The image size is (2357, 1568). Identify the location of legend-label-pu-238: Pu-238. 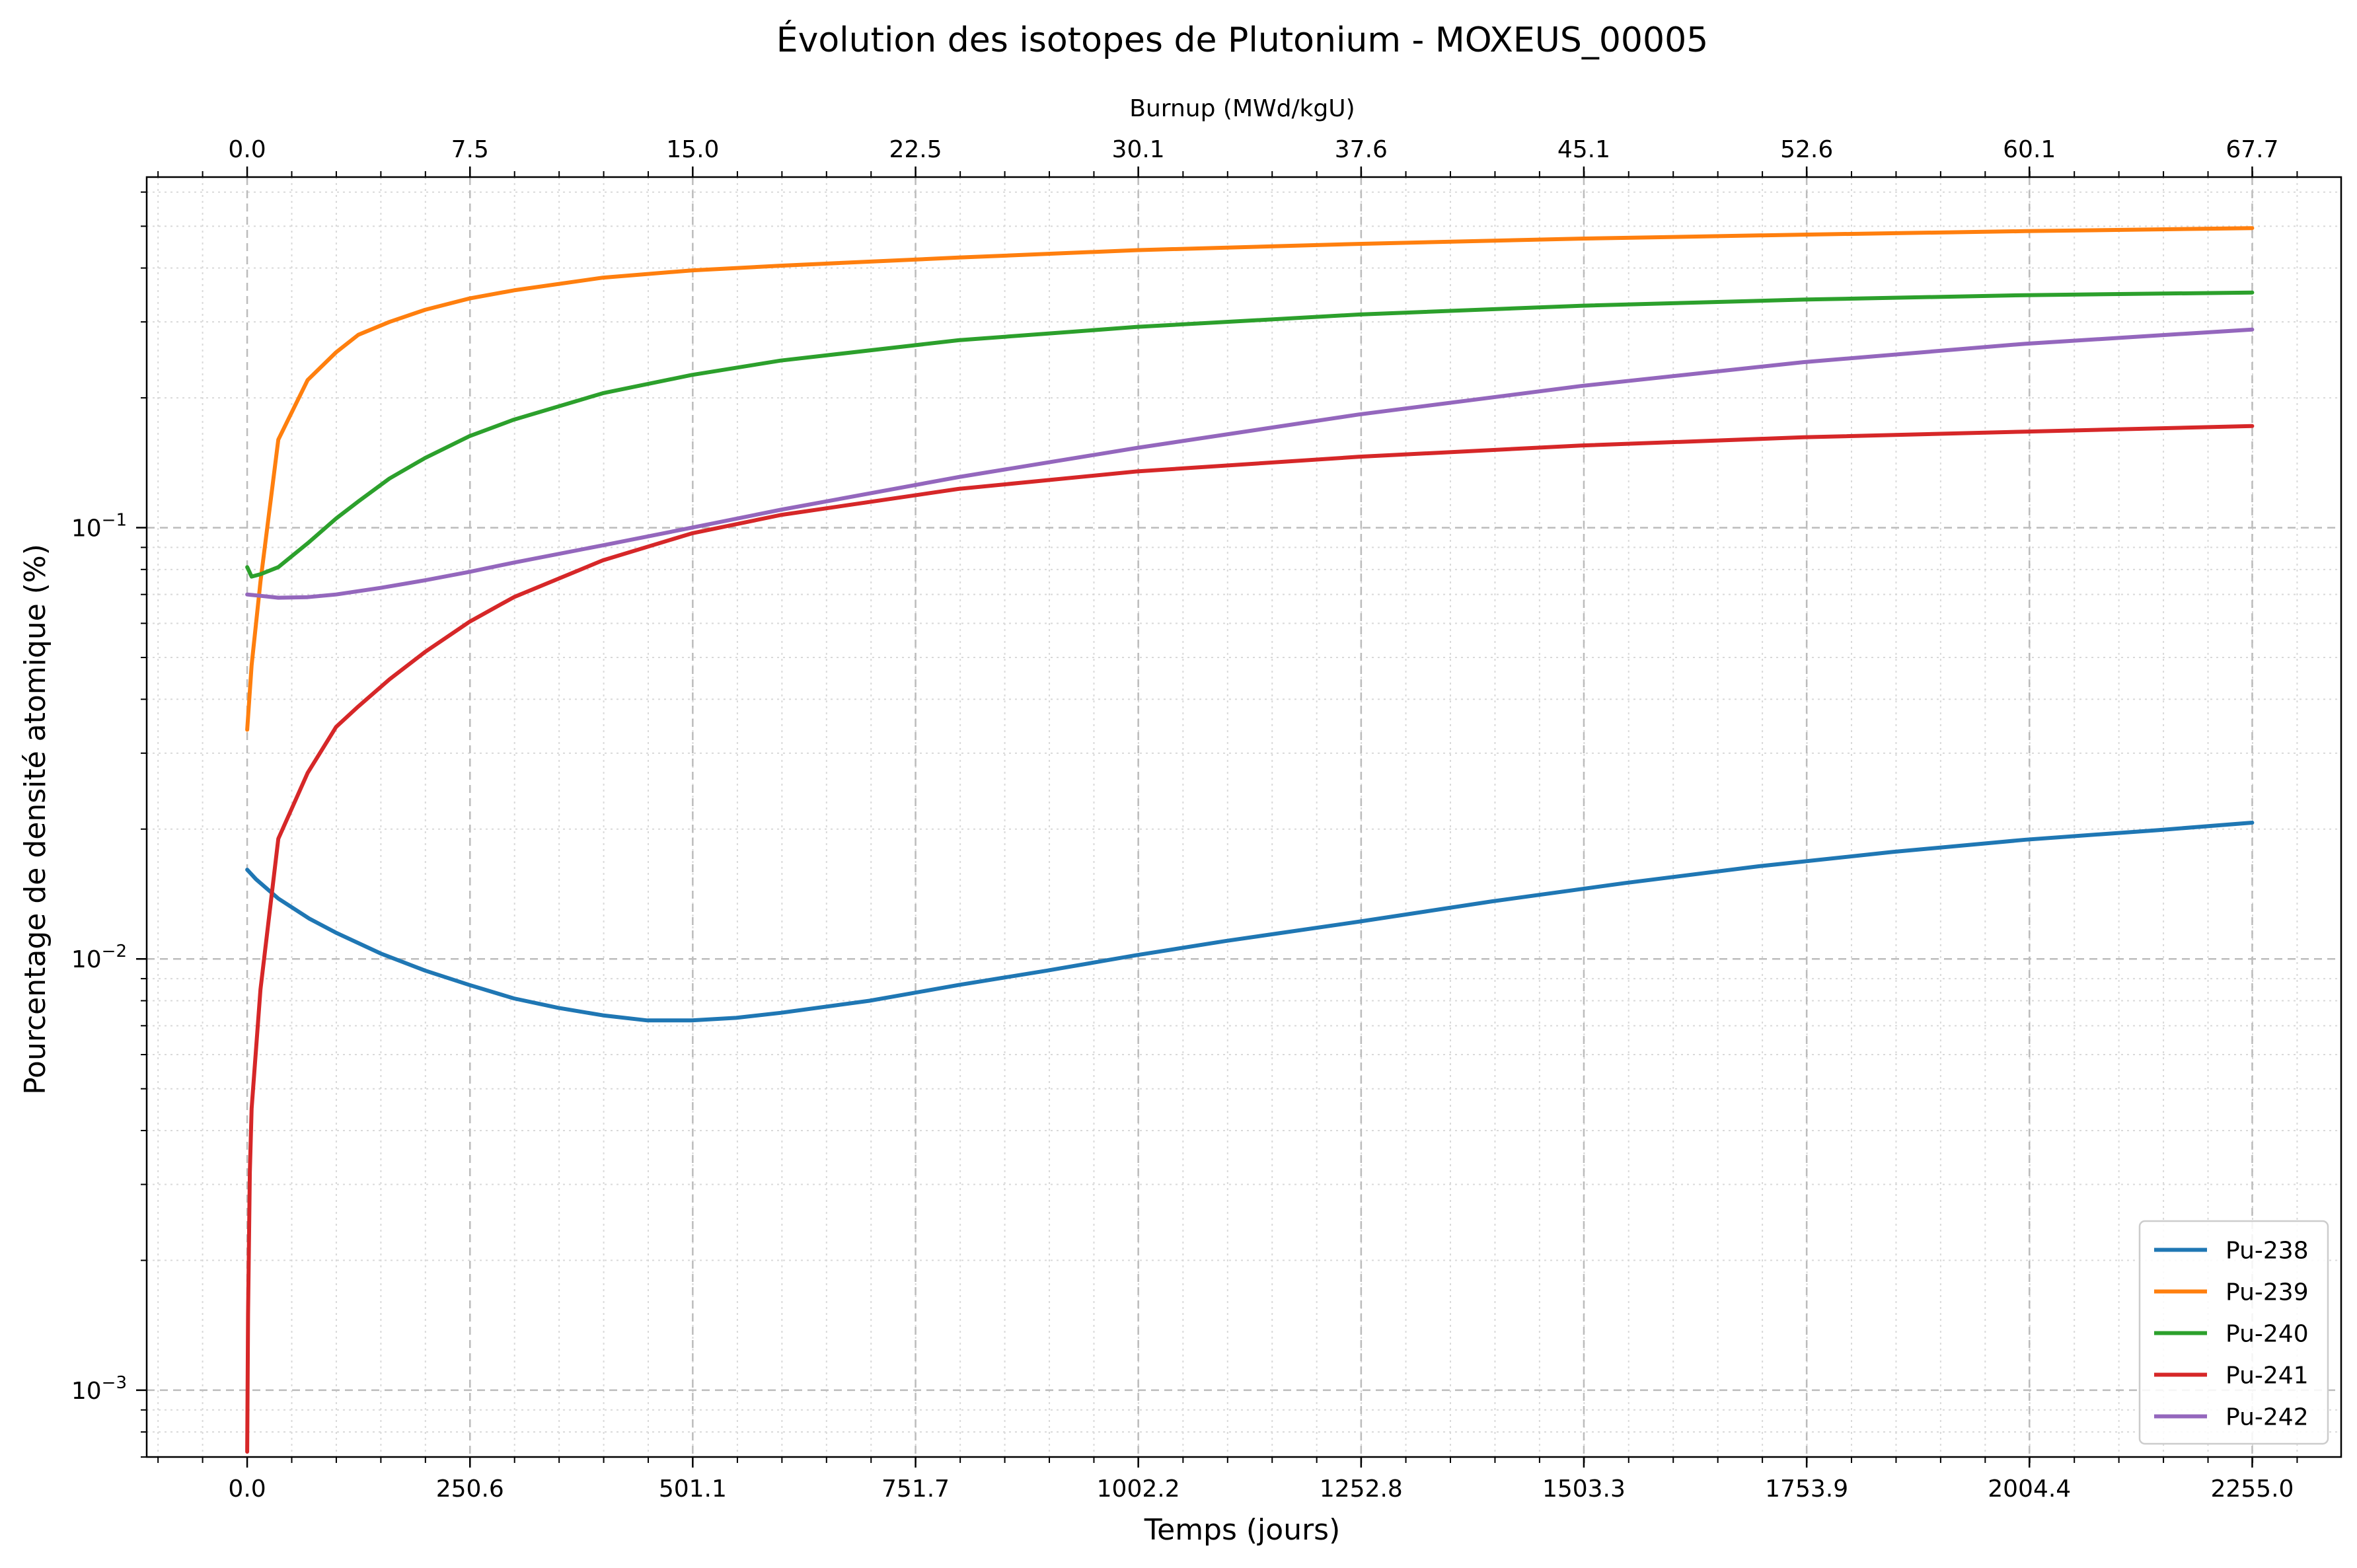
(2267, 1251).